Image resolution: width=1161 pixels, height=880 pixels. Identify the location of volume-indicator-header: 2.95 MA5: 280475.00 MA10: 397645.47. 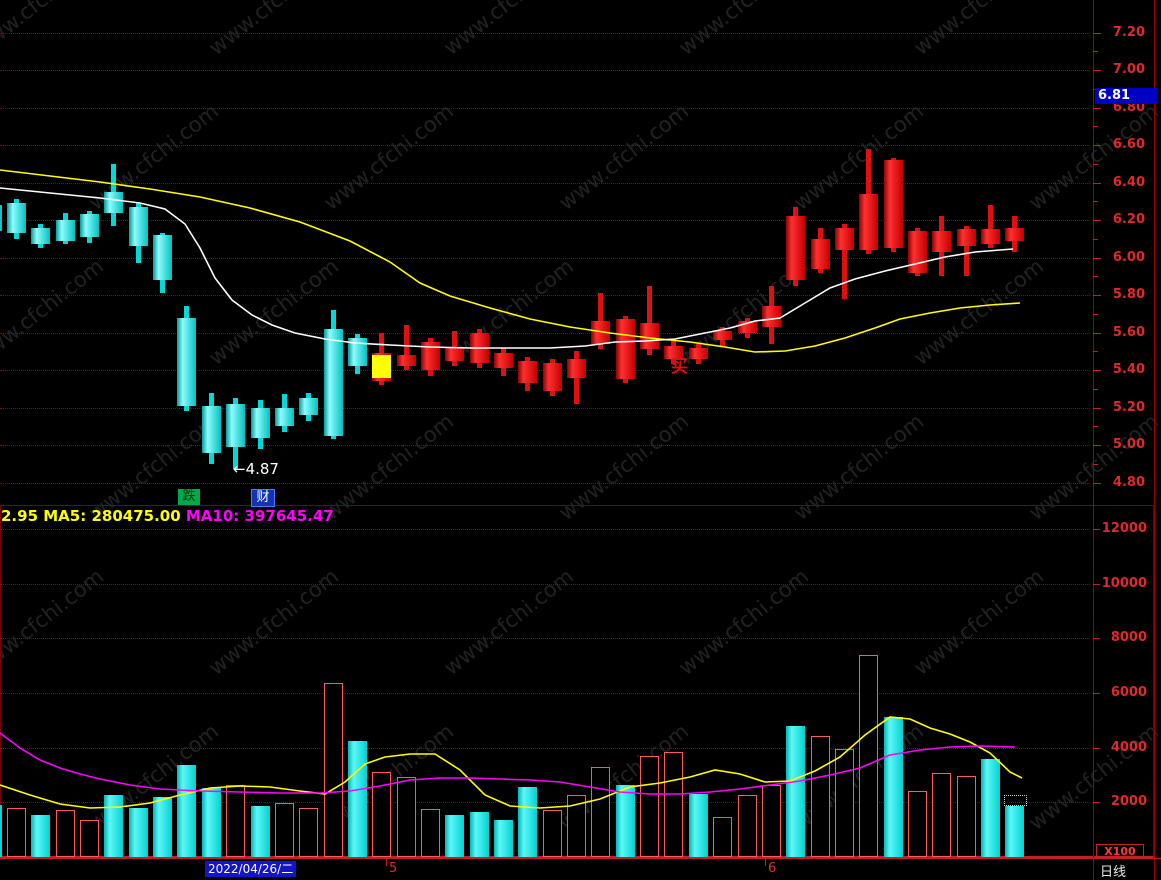
(167, 516).